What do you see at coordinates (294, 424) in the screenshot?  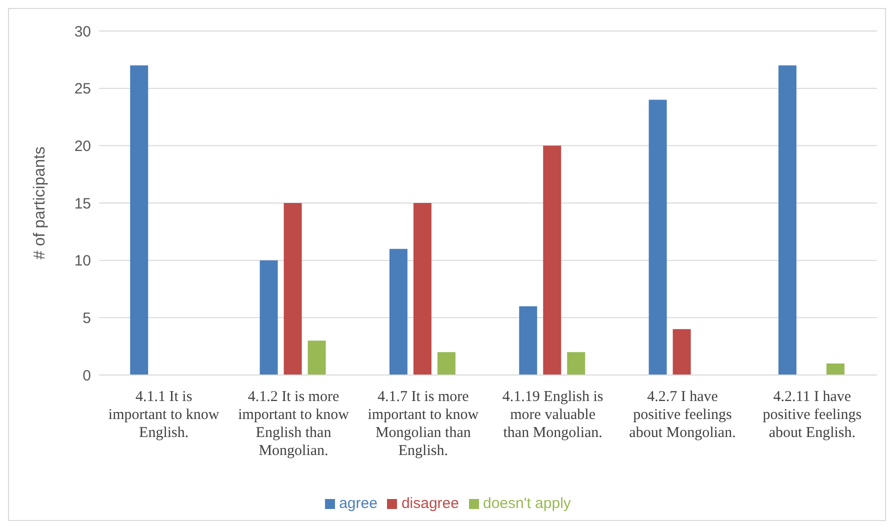 I see `x-tick-label: 4.1.2 It is more important to know English than Mongolian.` at bounding box center [294, 424].